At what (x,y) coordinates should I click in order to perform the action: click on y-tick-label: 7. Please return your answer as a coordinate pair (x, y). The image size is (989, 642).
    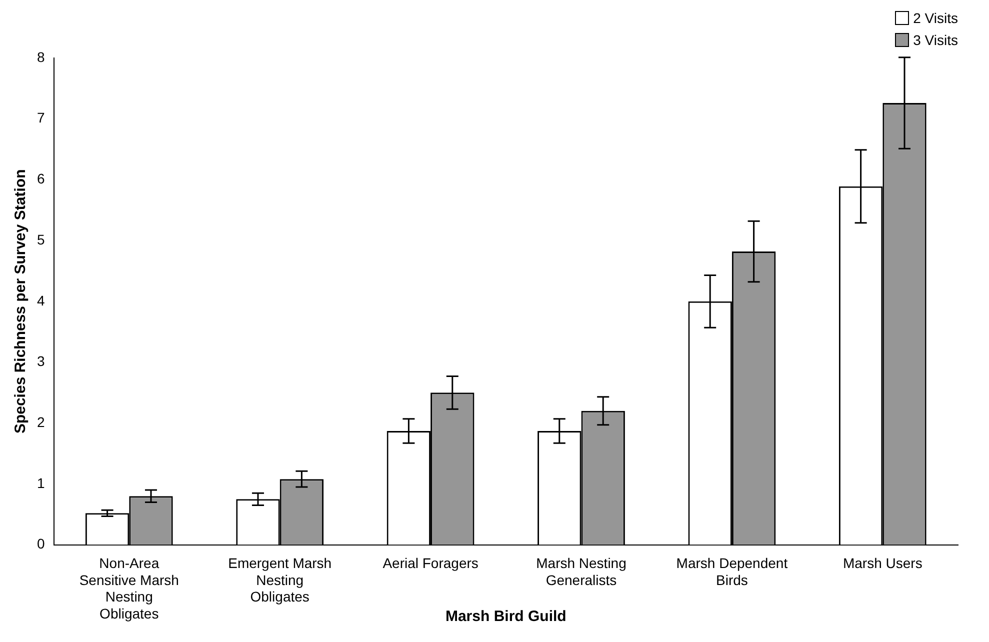
    Looking at the image, I should click on (40, 118).